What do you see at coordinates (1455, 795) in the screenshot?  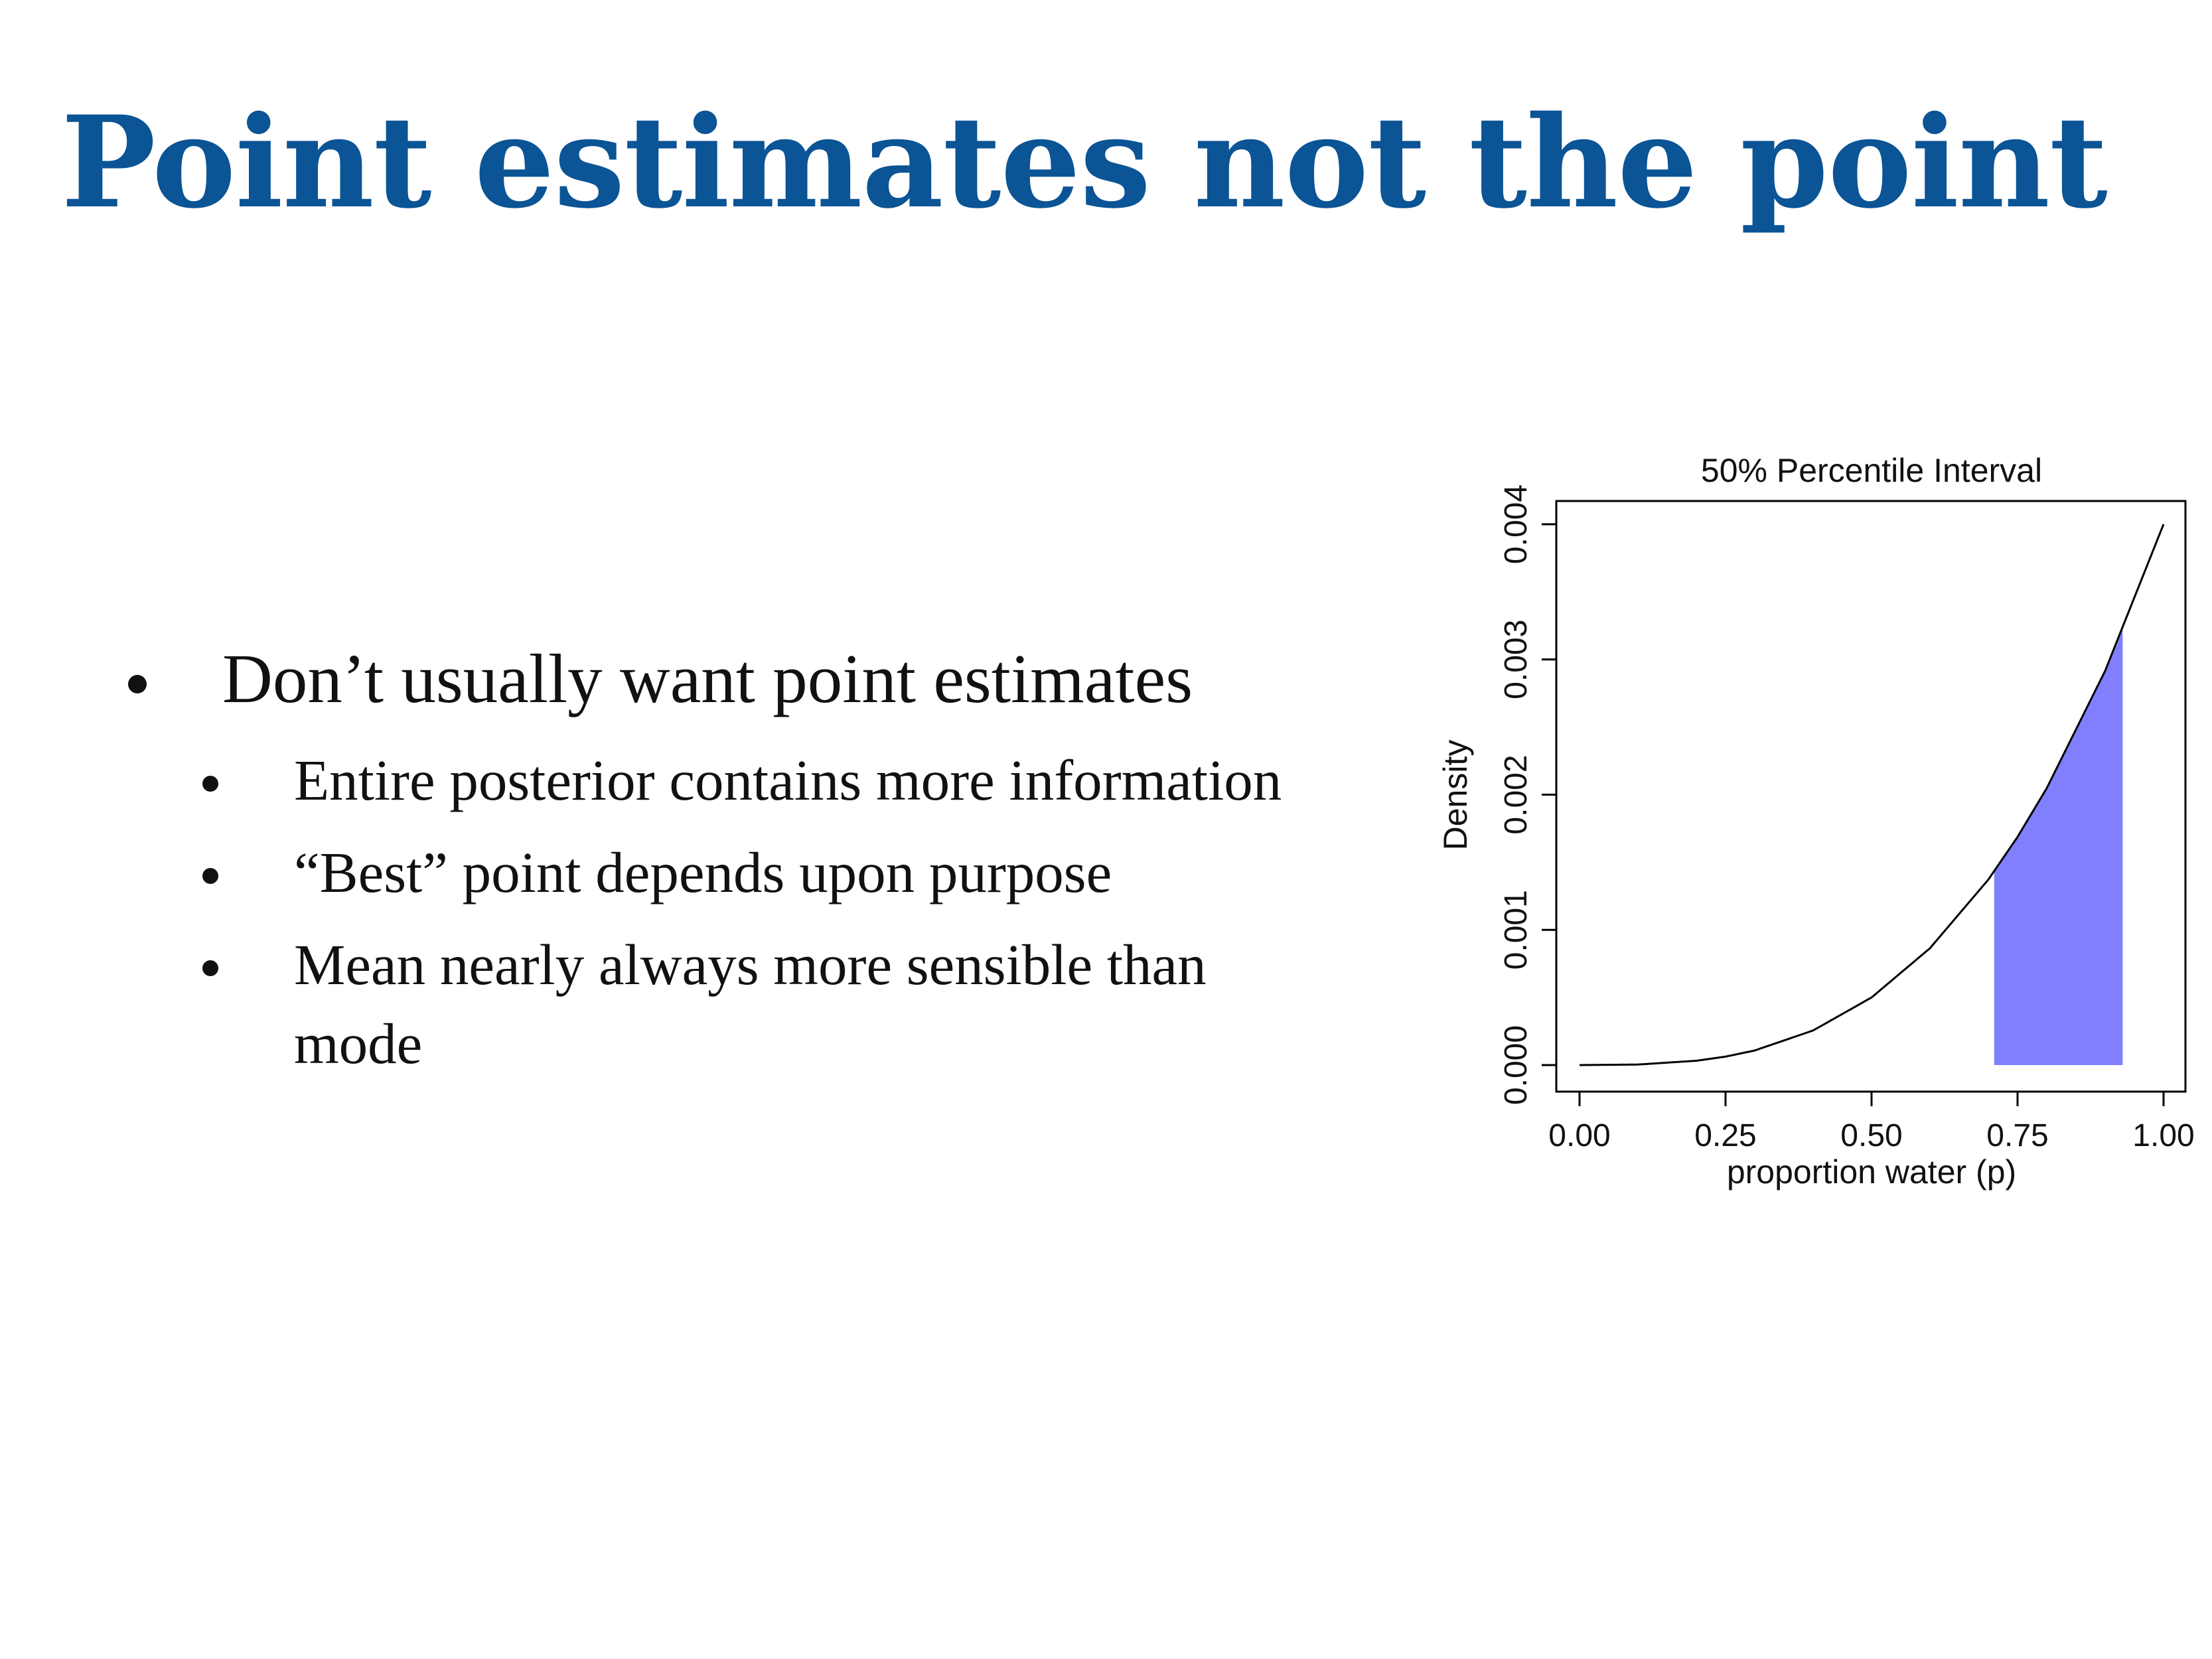 I see `chart-y-axis-label: Density` at bounding box center [1455, 795].